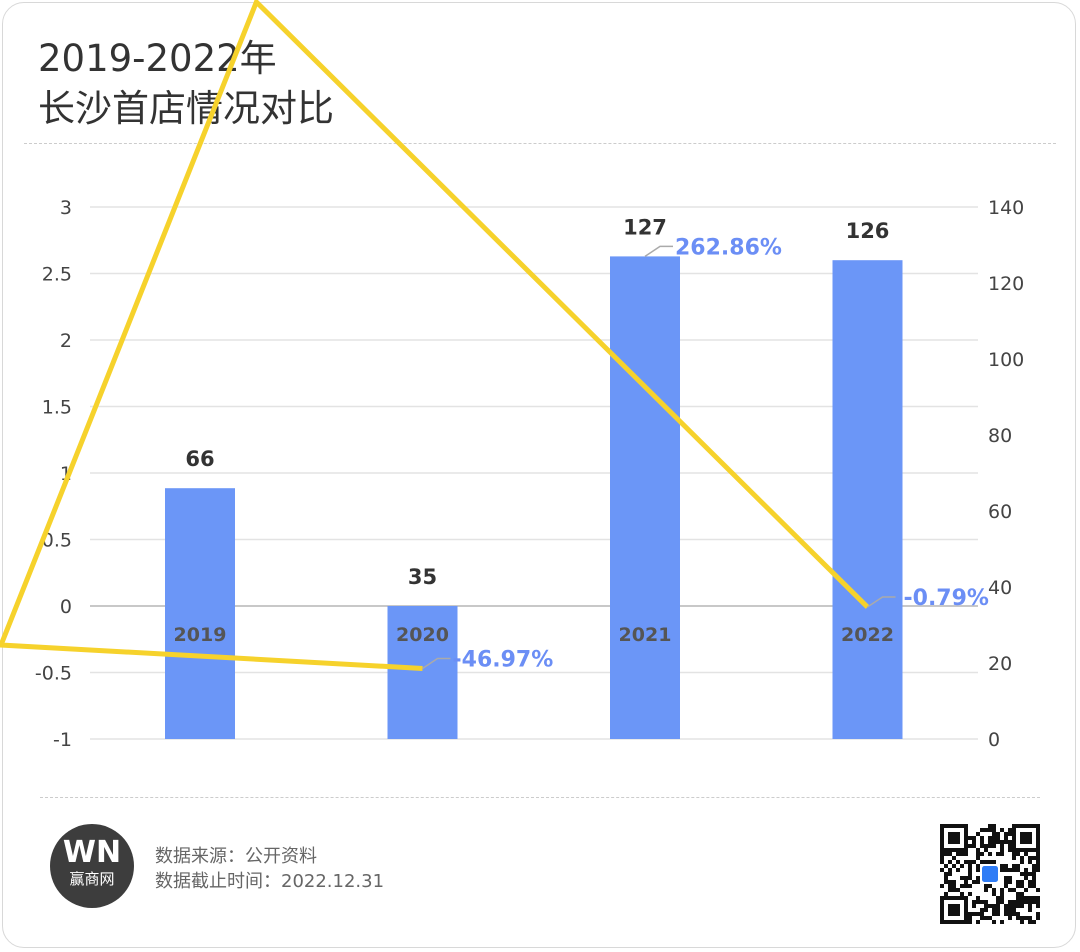  Describe the element at coordinates (270, 881) in the screenshot. I see `date-text: 数据截止时间：2022.12.31` at that location.